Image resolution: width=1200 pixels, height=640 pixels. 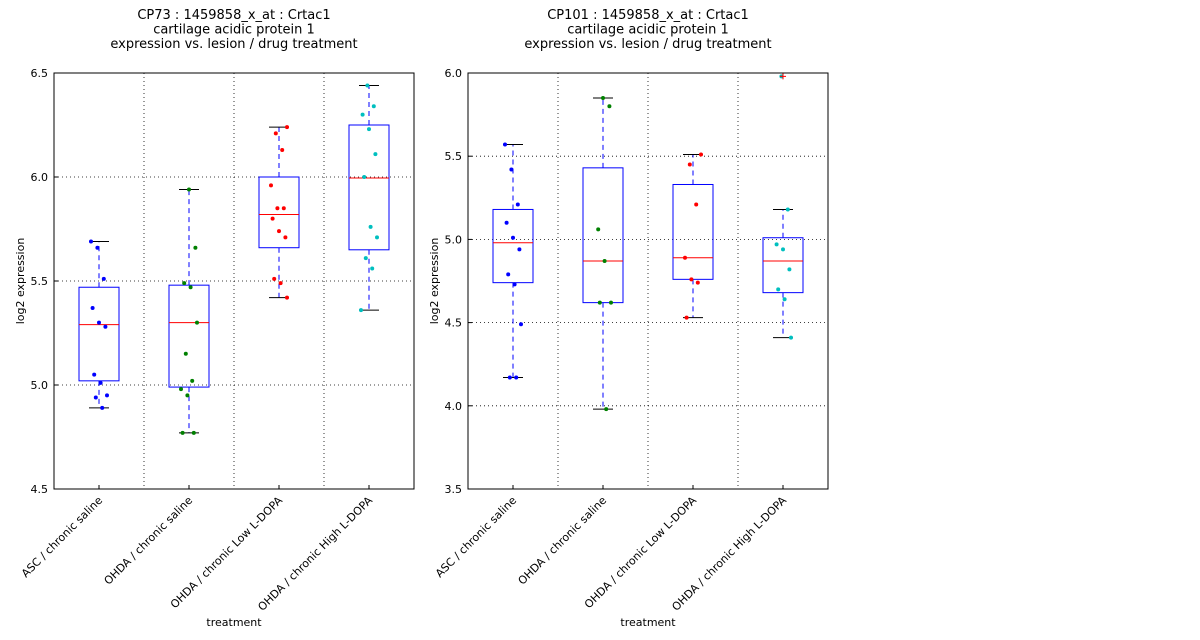 I want to click on flier, so click(x=783, y=76).